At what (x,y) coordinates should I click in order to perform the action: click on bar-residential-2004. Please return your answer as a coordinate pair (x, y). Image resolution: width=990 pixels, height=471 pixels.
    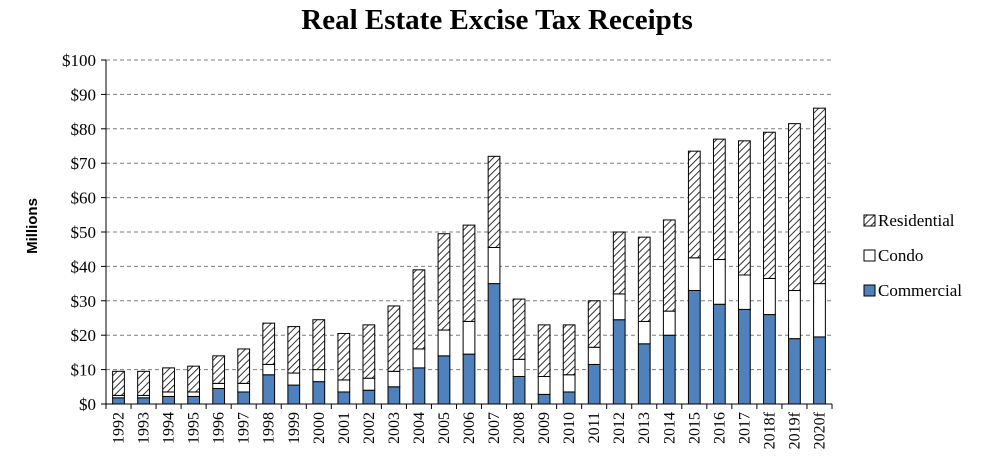
    Looking at the image, I should click on (419, 309).